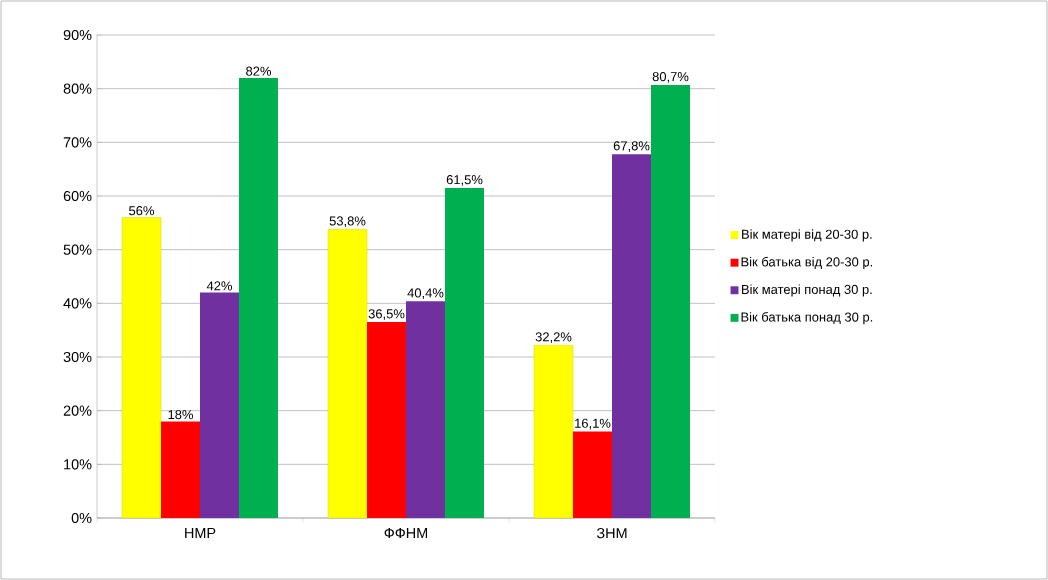 This screenshot has width=1048, height=580. I want to click on y-tick-label: 70%, so click(77, 142).